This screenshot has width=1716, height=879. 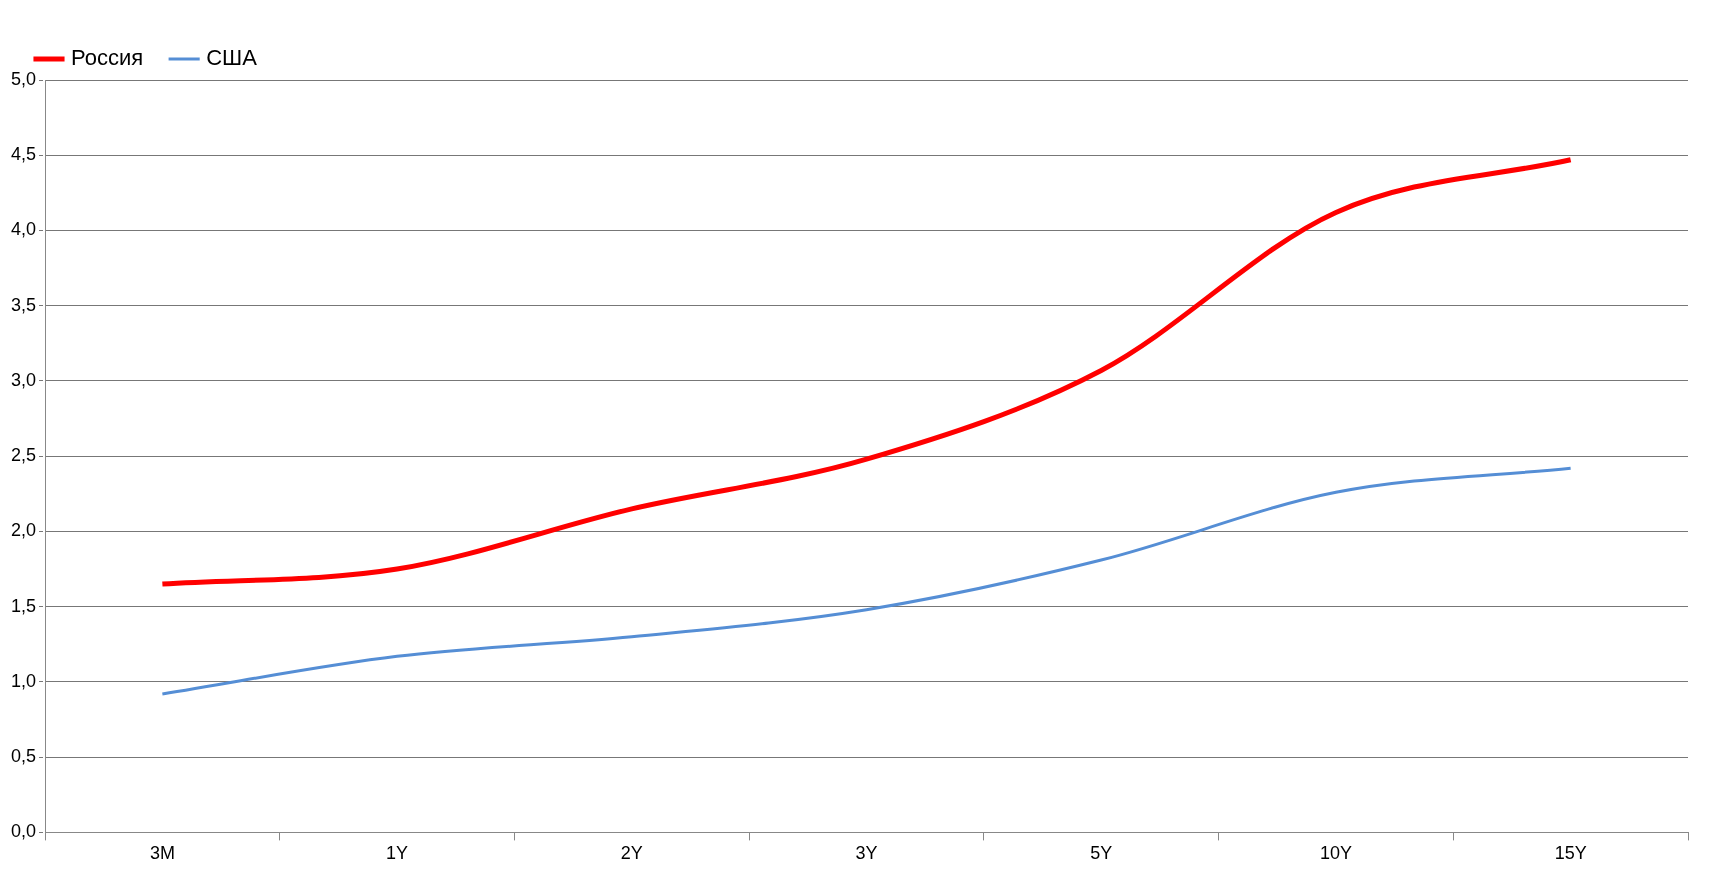 I want to click on y-tick-label: 0,0, so click(x=23, y=831).